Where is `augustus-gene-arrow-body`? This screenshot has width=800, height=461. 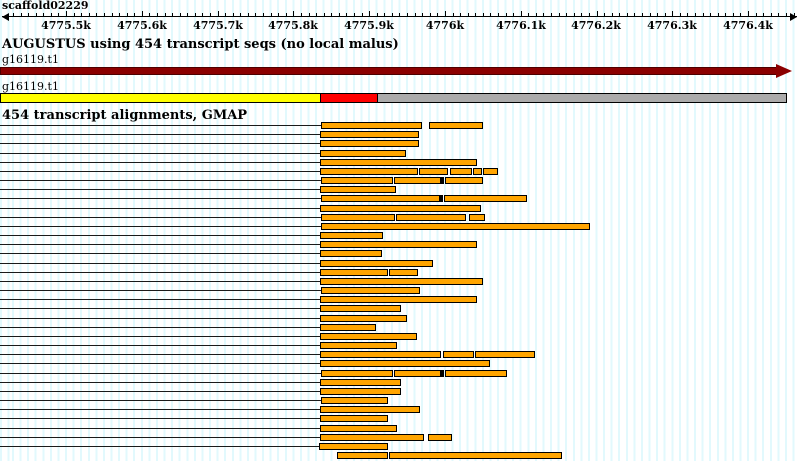 augustus-gene-arrow-body is located at coordinates (389, 71).